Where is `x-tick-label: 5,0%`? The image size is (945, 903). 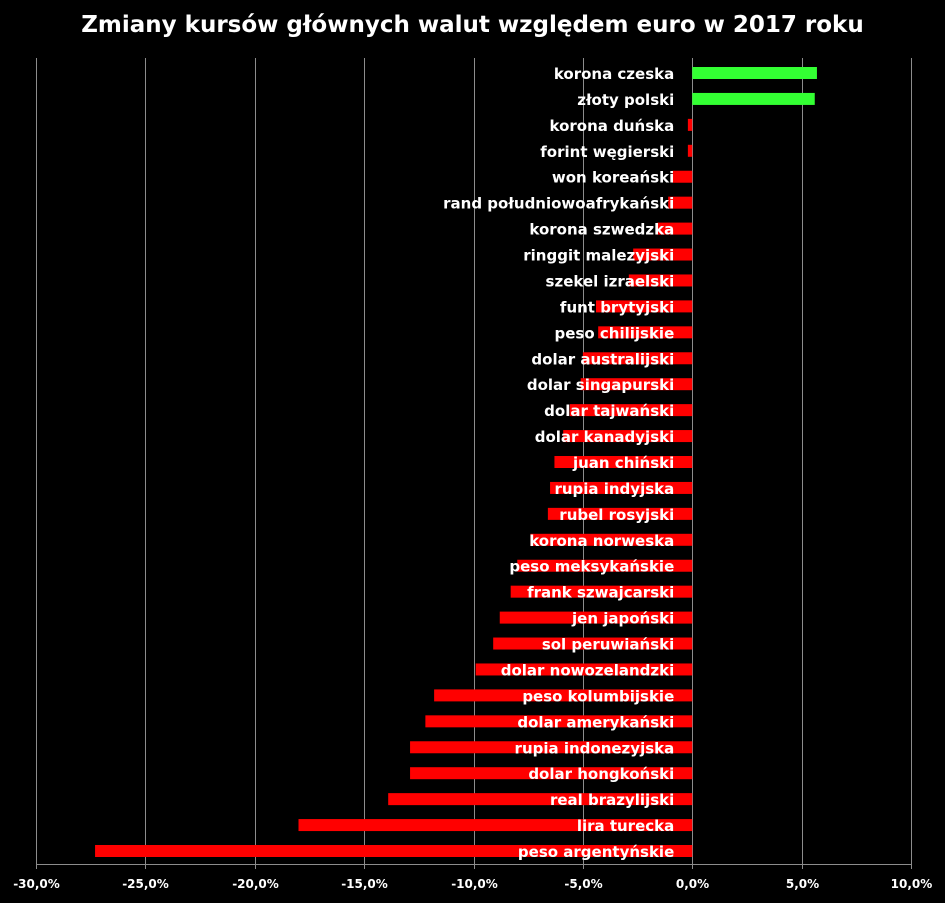
x-tick-label: 5,0% is located at coordinates (802, 884).